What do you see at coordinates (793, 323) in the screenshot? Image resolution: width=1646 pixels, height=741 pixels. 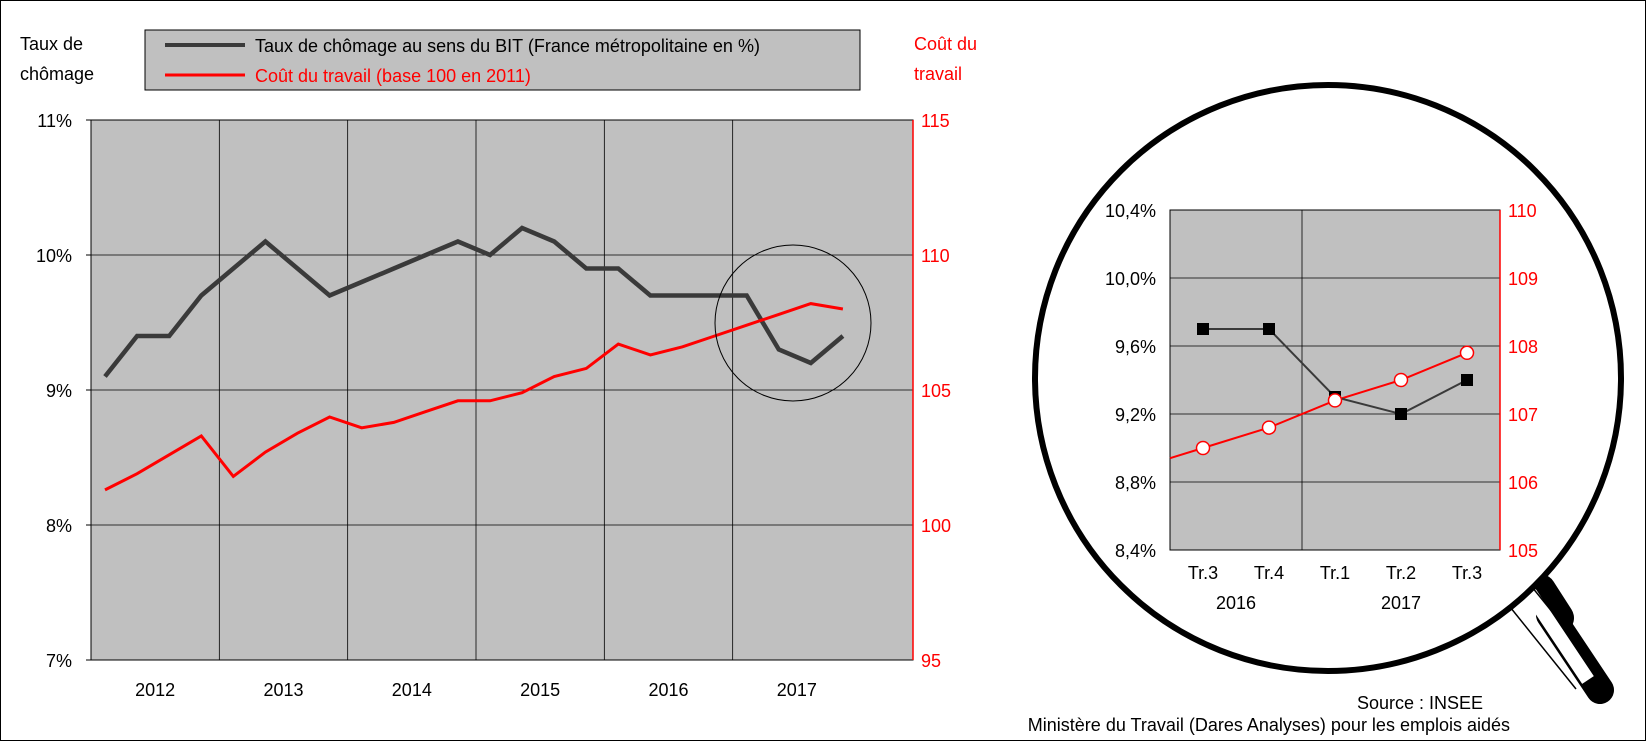 I see `zoom-highlight-circle` at bounding box center [793, 323].